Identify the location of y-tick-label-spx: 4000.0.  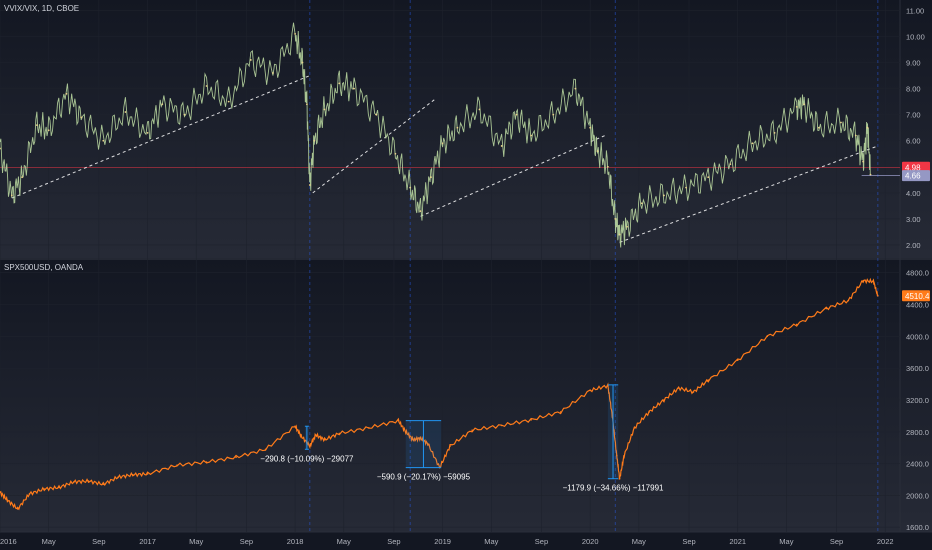
(917, 336).